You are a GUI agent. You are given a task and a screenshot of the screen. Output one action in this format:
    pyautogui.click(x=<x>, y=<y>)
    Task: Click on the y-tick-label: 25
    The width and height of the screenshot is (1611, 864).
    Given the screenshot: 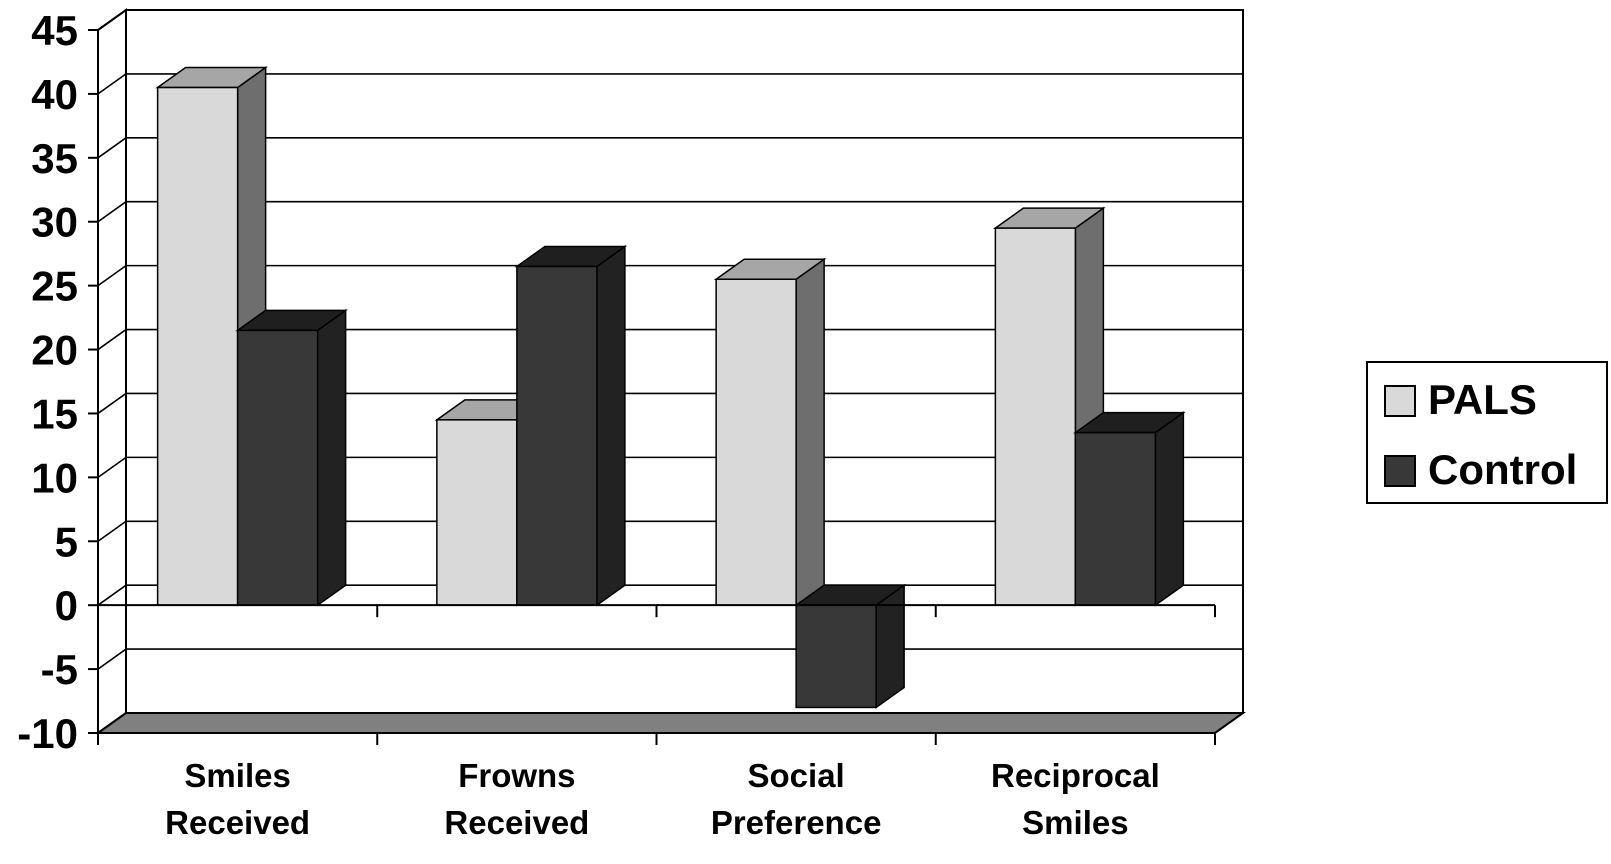 What is the action you would take?
    pyautogui.click(x=54, y=286)
    